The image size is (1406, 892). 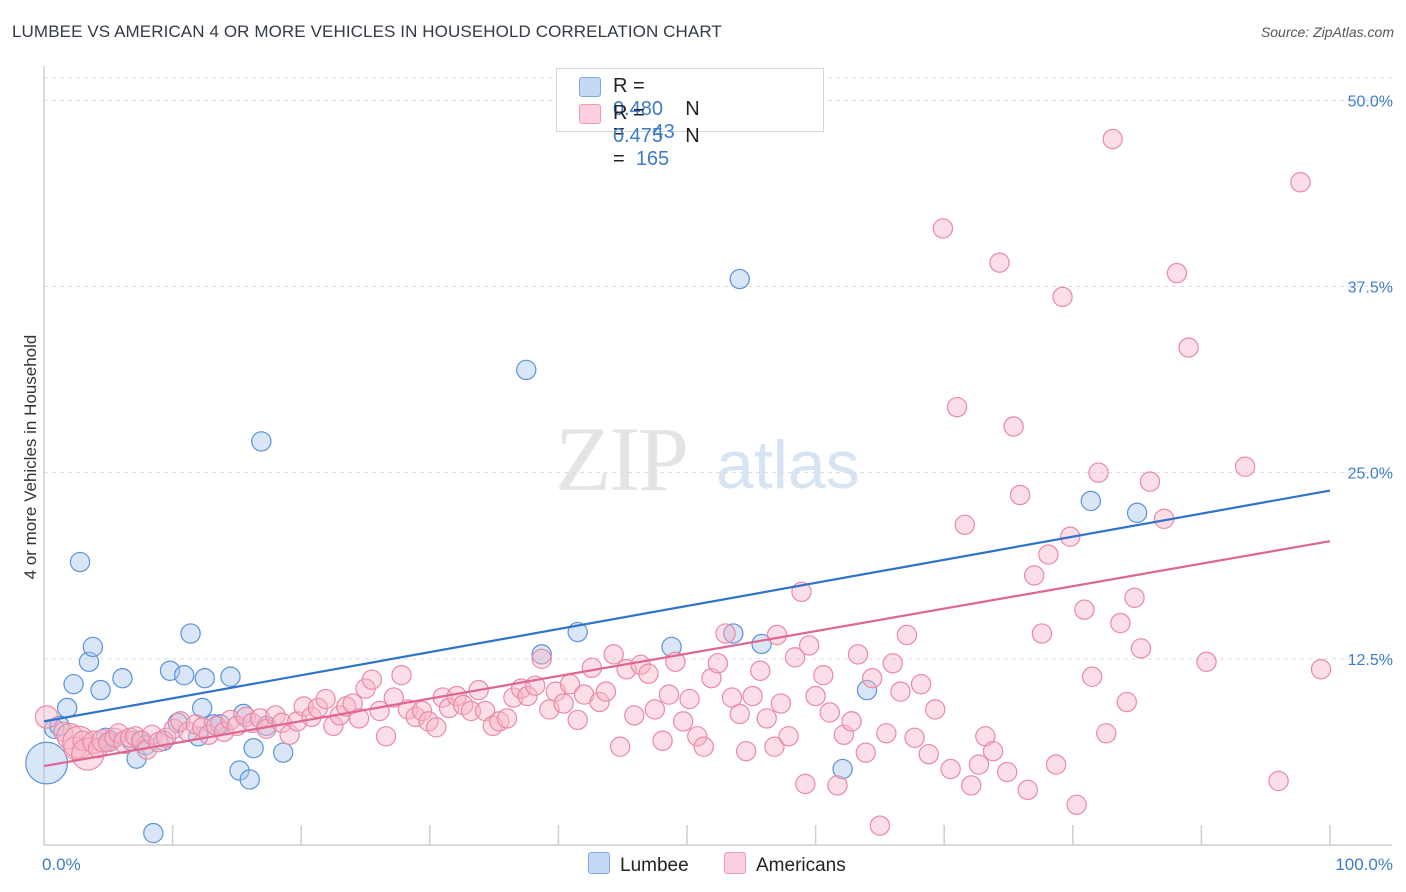 I want to click on watermark-zip: ZIP, so click(x=621, y=459).